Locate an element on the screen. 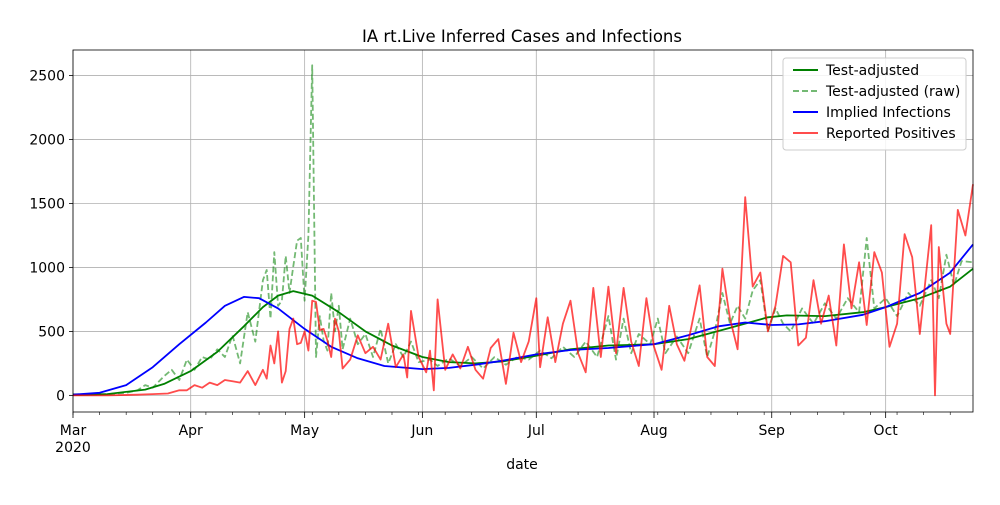 This screenshot has height=505, width=1000. y-tick-label: 500 is located at coordinates (51, 332).